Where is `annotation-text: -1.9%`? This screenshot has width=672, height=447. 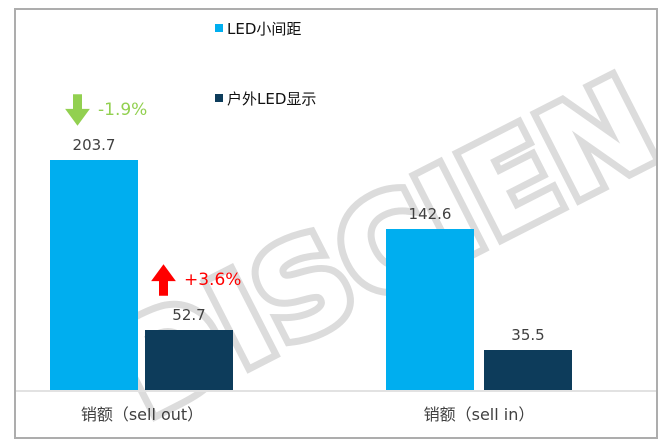 annotation-text: -1.9% is located at coordinates (123, 110).